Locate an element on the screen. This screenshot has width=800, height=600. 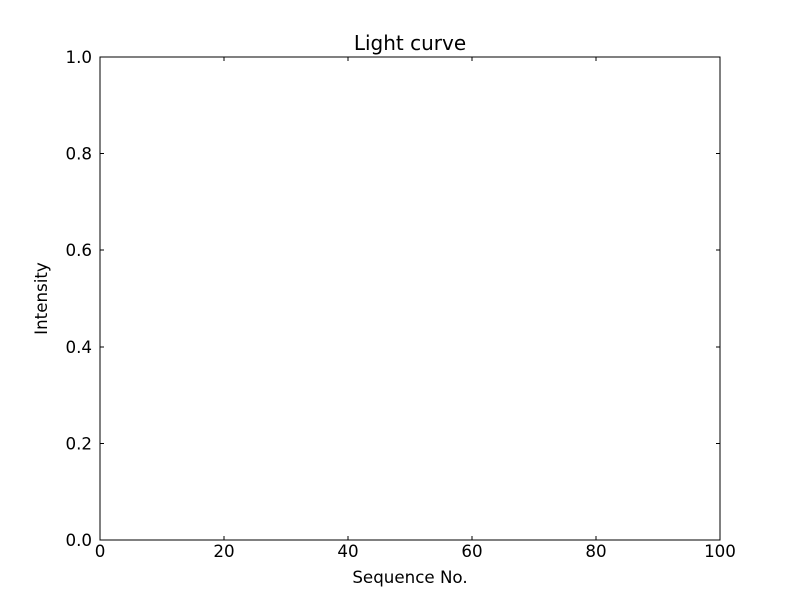
y-tick-label: 1.0 is located at coordinates (78, 57).